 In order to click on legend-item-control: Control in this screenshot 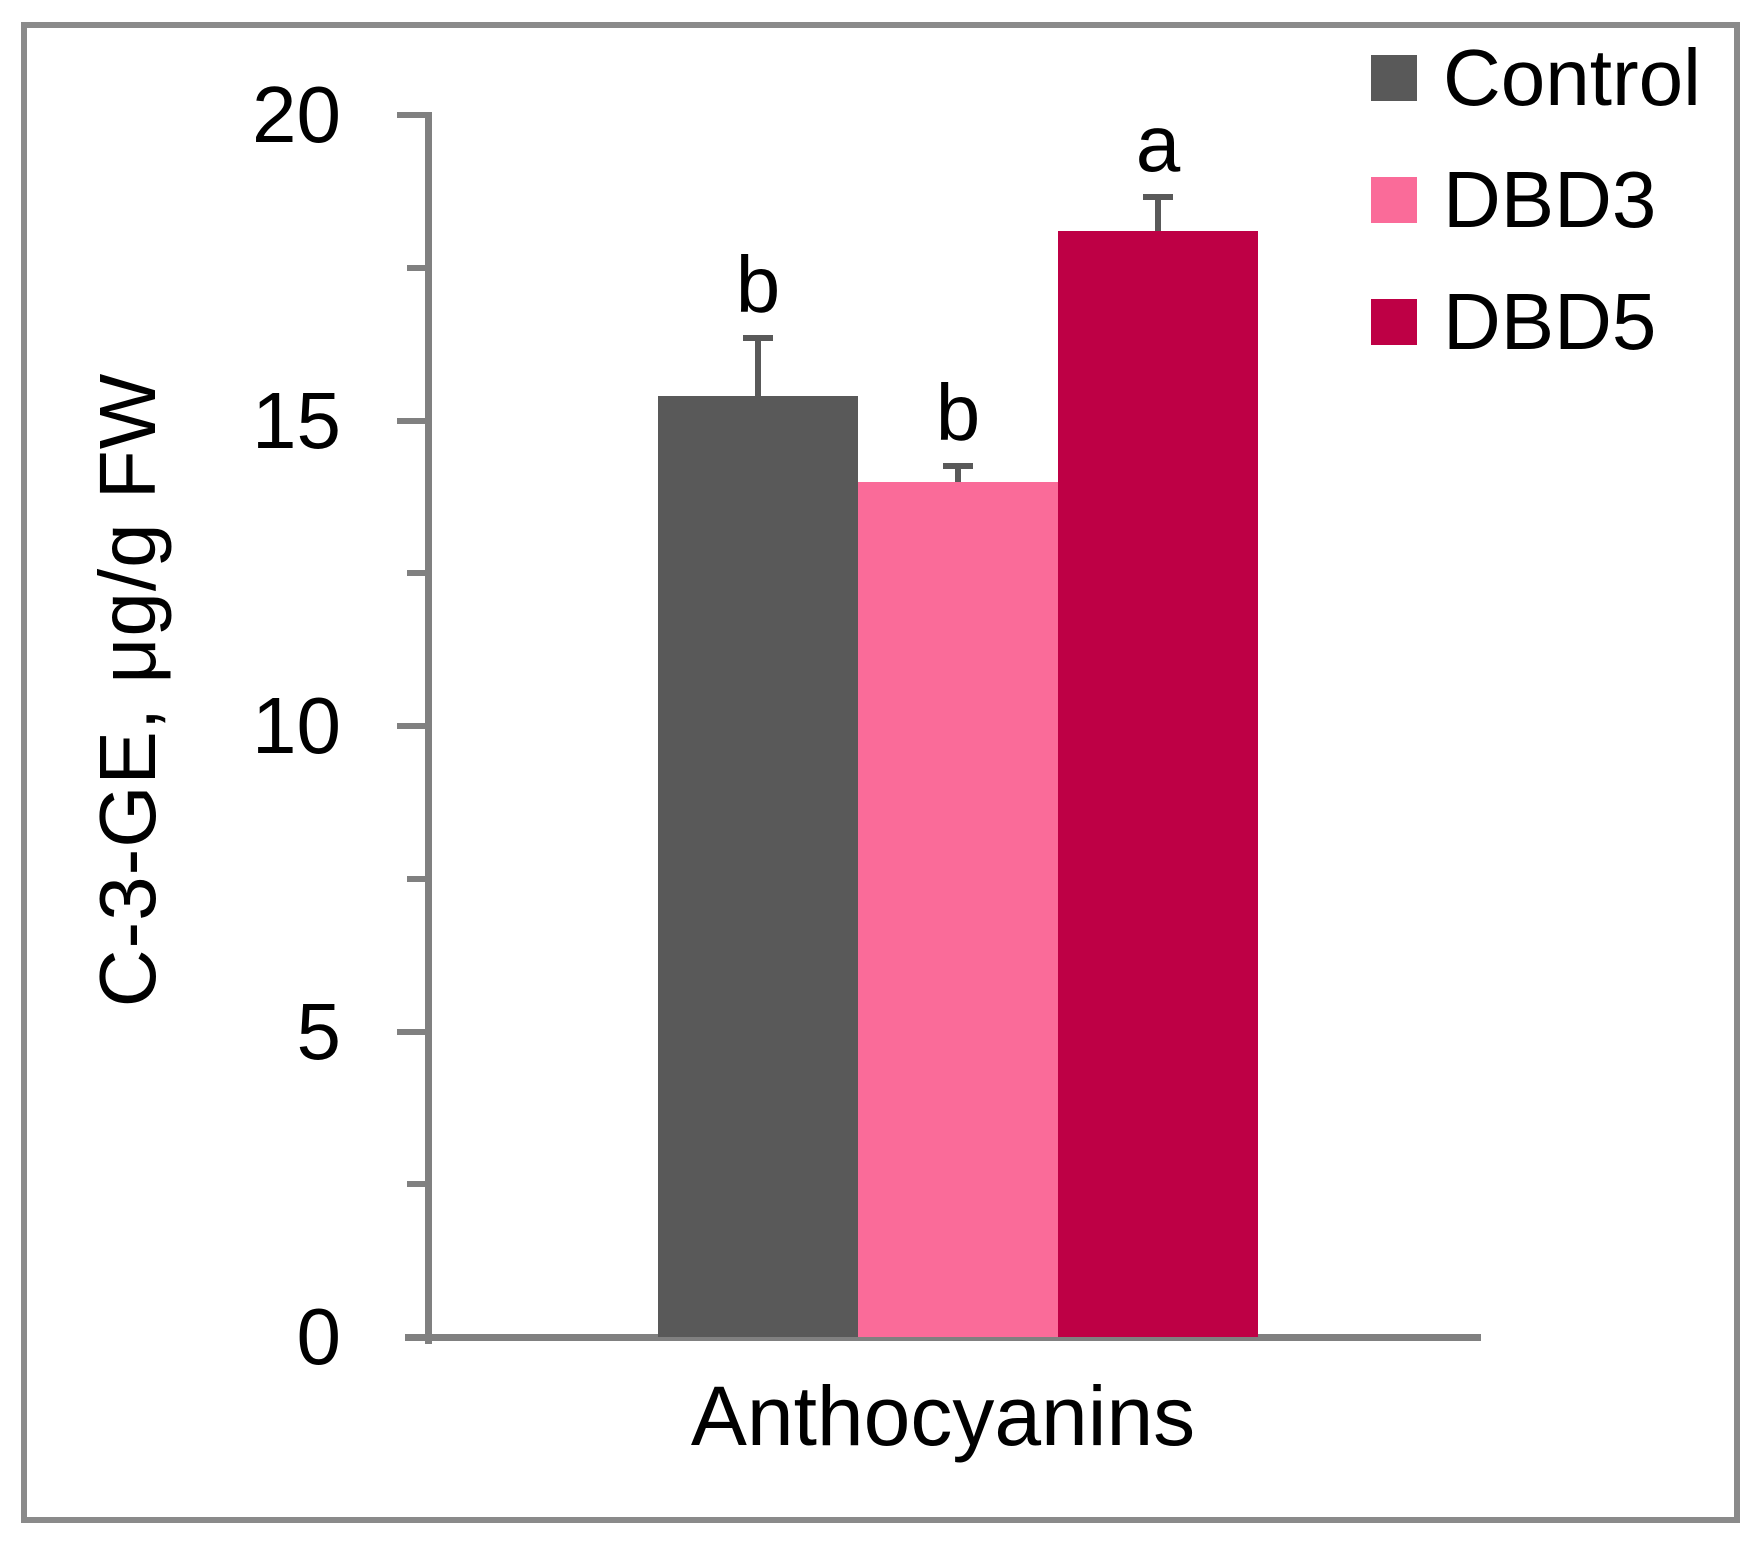, I will do `click(1536, 78)`.